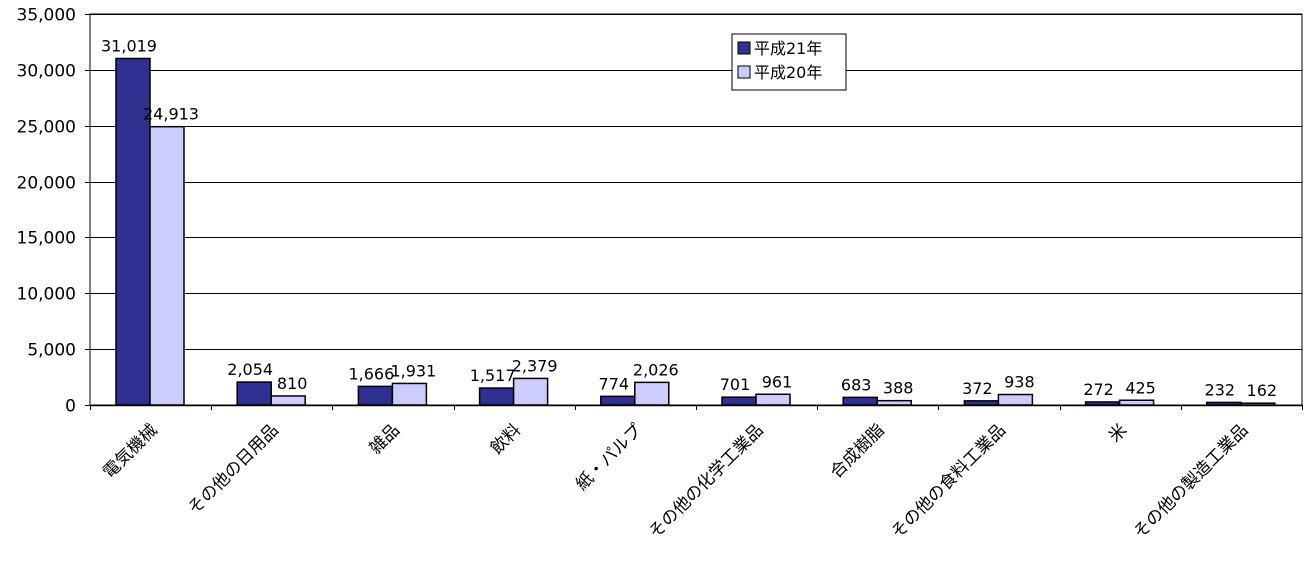 Image resolution: width=1316 pixels, height=573 pixels. I want to click on data-label: 961, so click(777, 381).